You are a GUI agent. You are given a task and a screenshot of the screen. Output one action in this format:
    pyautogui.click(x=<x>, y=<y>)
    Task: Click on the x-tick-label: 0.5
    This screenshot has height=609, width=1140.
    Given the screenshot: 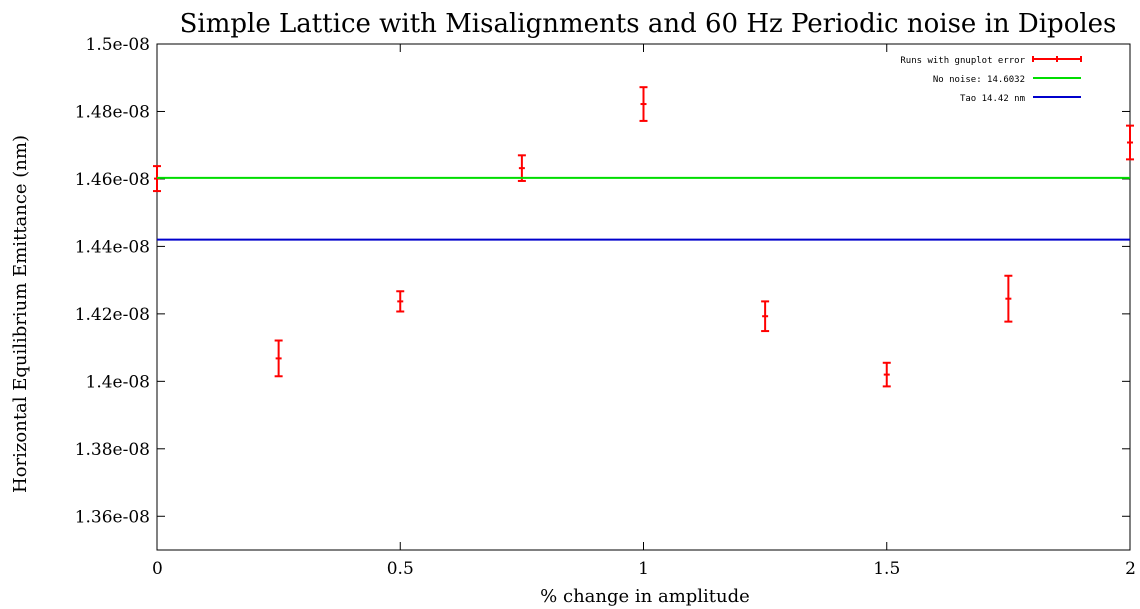 What is the action you would take?
    pyautogui.click(x=400, y=569)
    